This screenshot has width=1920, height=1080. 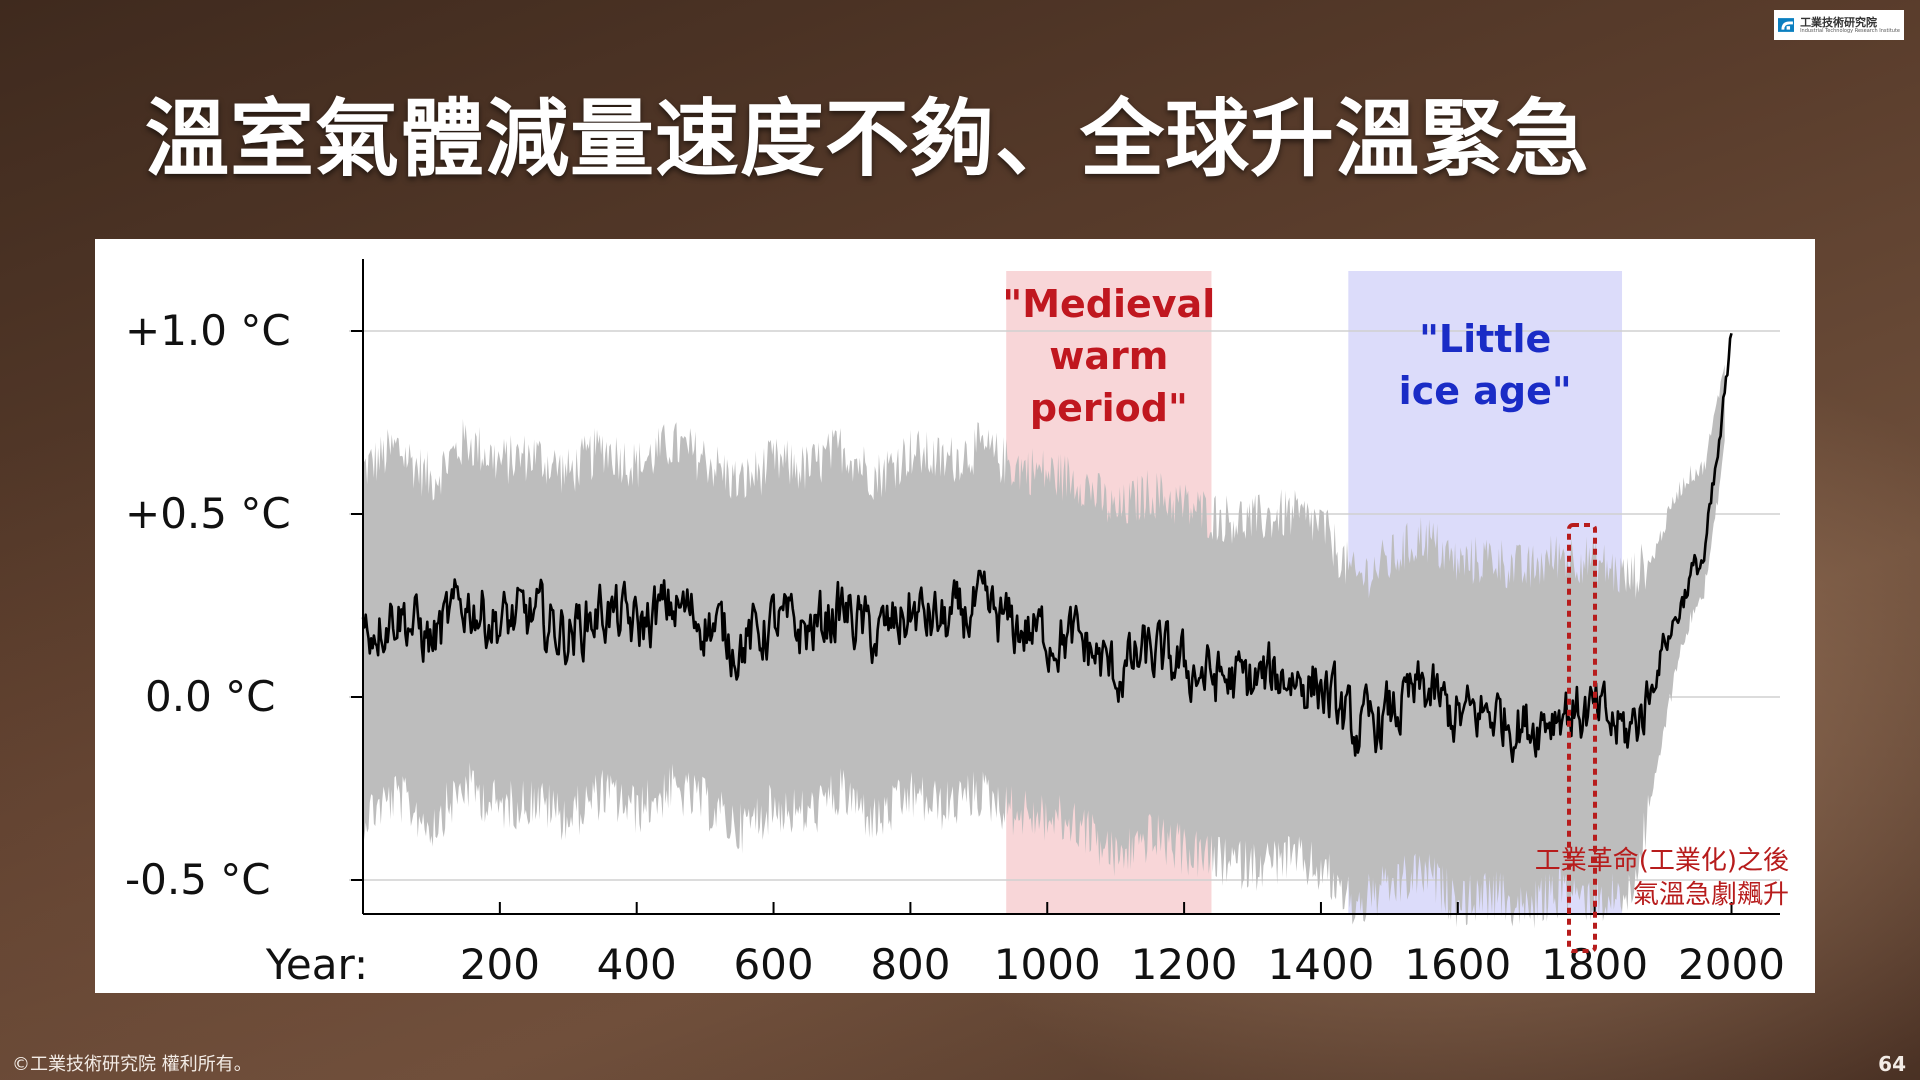 What do you see at coordinates (1731, 964) in the screenshot?
I see `x-tick-label: 2000` at bounding box center [1731, 964].